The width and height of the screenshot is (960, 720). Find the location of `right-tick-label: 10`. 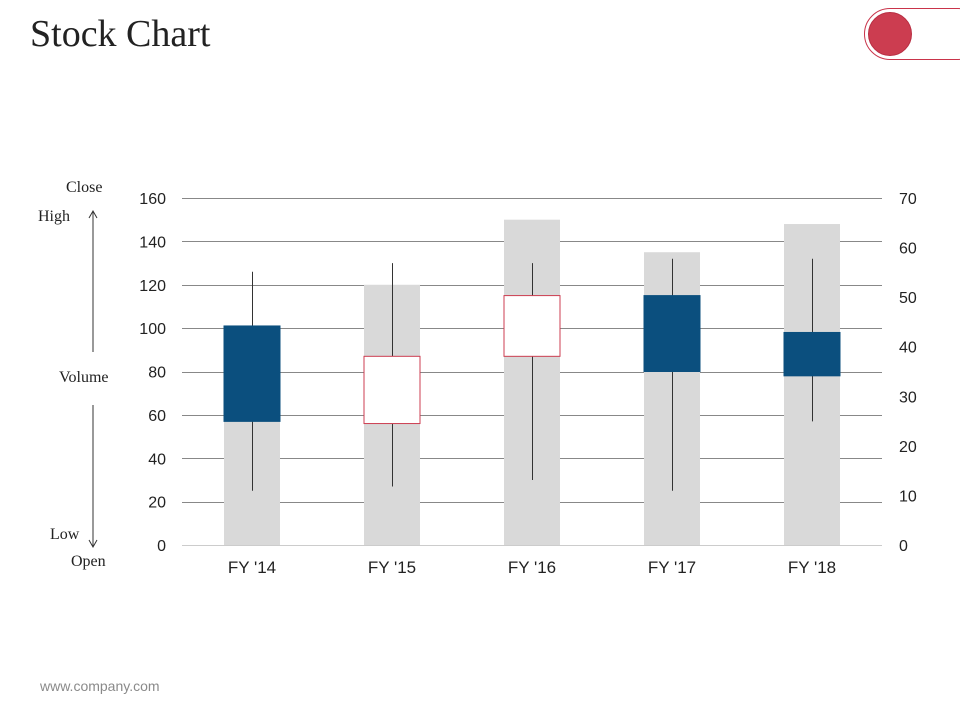

right-tick-label: 10 is located at coordinates (908, 496).